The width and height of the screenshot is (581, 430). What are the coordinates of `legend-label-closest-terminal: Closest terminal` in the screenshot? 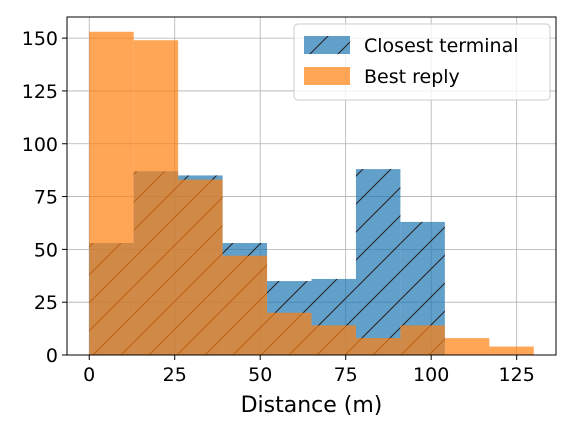 It's located at (441, 46).